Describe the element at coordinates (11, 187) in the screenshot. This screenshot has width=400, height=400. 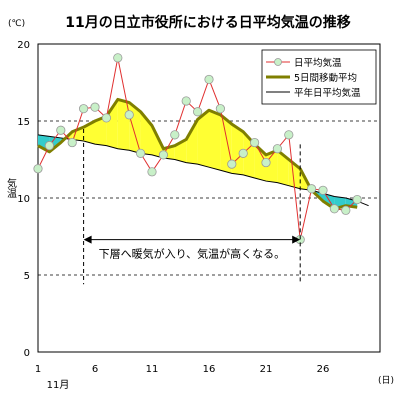
I see `y-axis-label: 気温` at that location.